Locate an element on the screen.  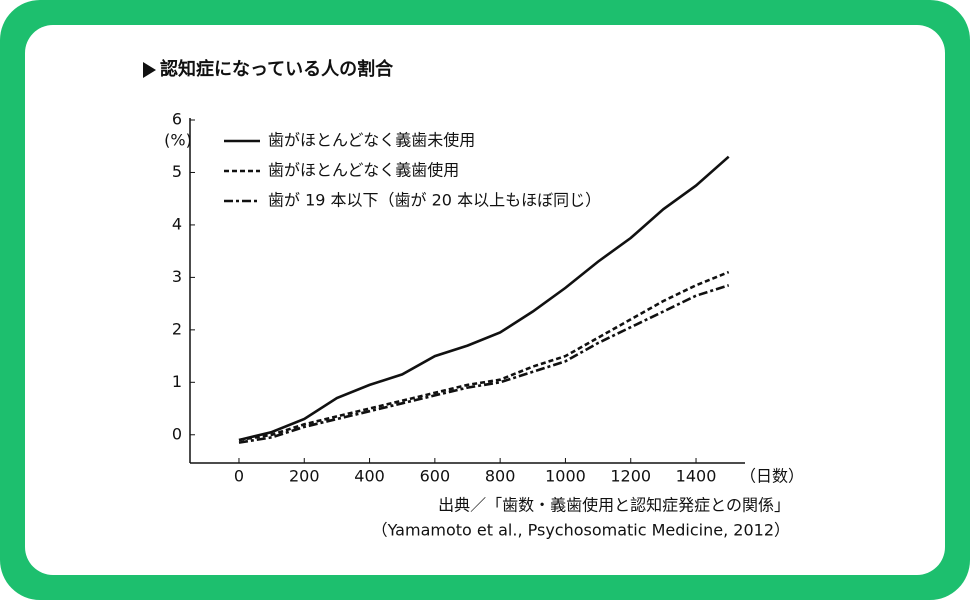
legend-label: 歯が 19 本以下（歯が 20 本以上もほぼ同じ） is located at coordinates (434, 200).